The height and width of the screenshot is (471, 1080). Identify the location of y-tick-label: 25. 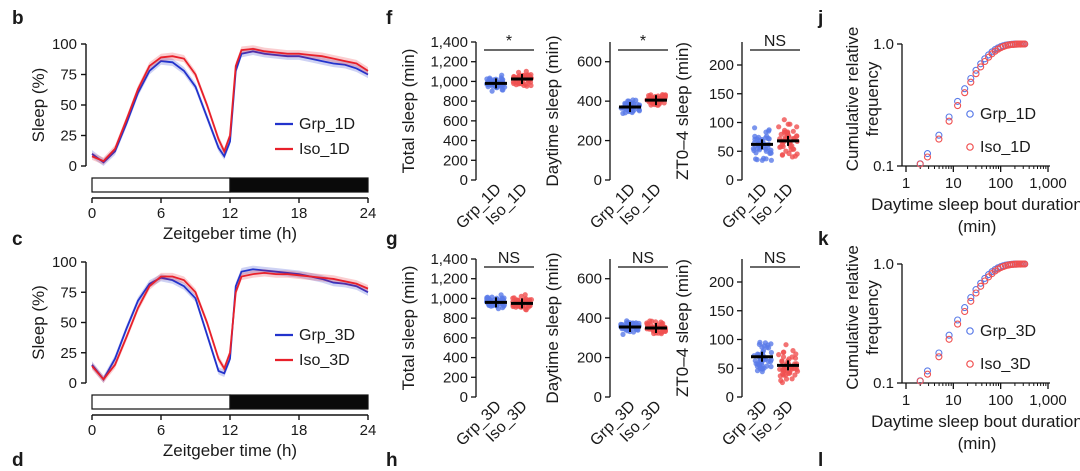
(68, 353).